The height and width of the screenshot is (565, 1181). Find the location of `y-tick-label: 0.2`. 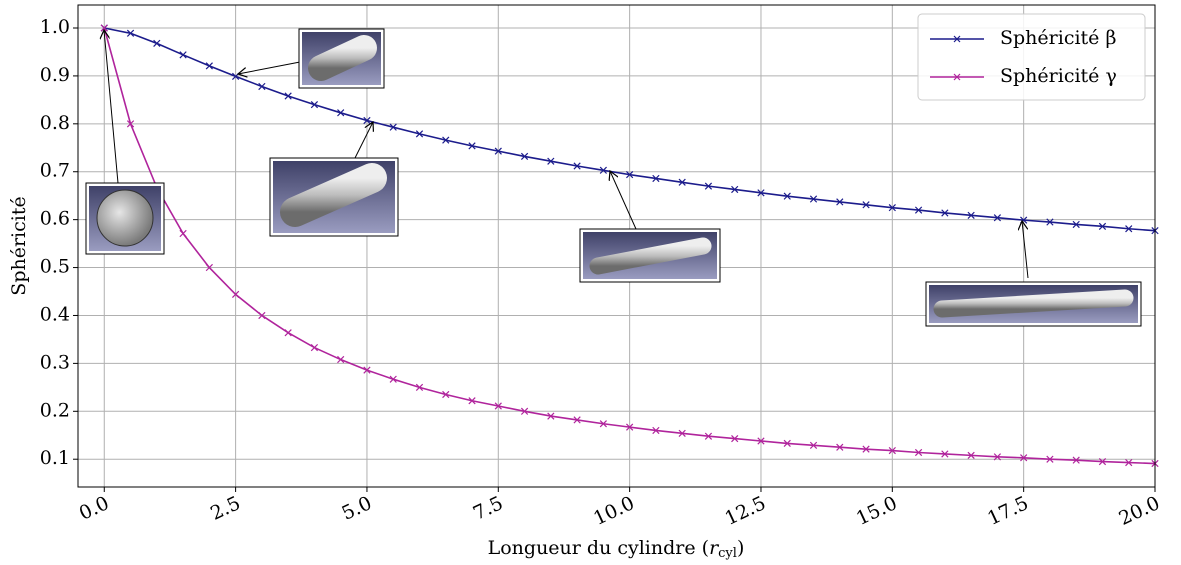

y-tick-label: 0.2 is located at coordinates (55, 410).